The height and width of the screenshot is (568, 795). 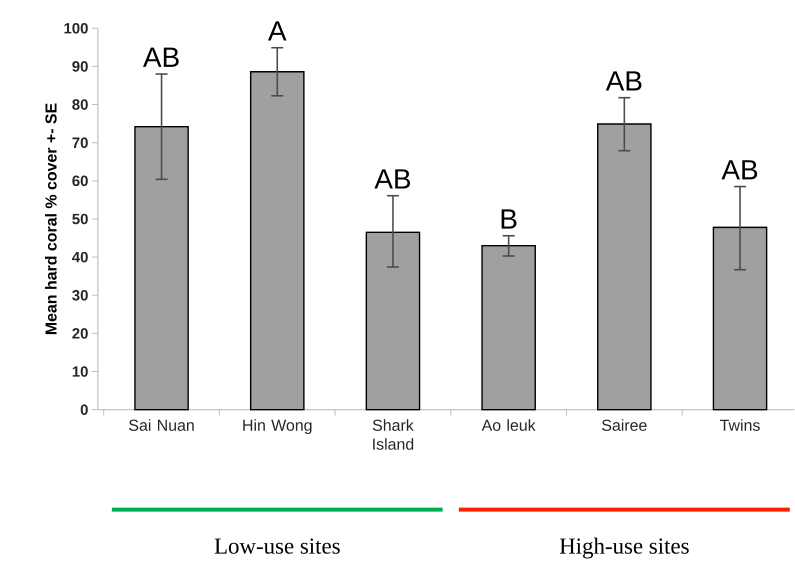 I want to click on y-tick-label: 90, so click(x=80, y=66).